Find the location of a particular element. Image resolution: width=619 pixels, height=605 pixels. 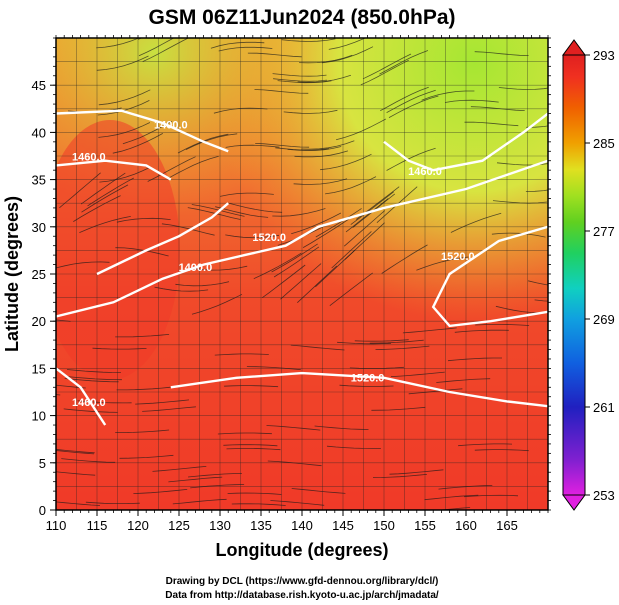

contour-label: 1460.0 is located at coordinates (89, 403).